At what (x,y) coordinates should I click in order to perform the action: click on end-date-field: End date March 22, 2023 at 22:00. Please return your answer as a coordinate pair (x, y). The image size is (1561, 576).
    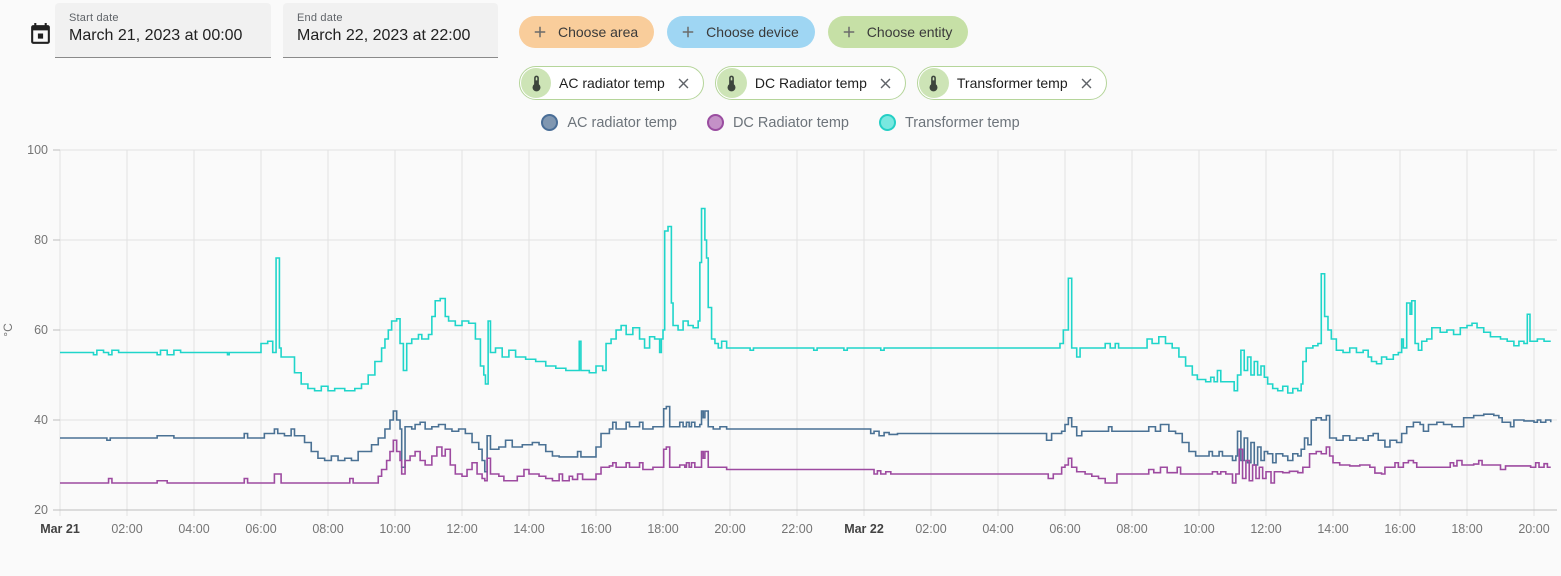
    Looking at the image, I should click on (390, 30).